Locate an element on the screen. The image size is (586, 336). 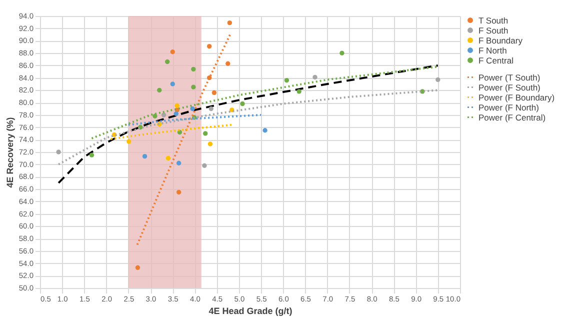
legend-label: T South is located at coordinates (493, 20).